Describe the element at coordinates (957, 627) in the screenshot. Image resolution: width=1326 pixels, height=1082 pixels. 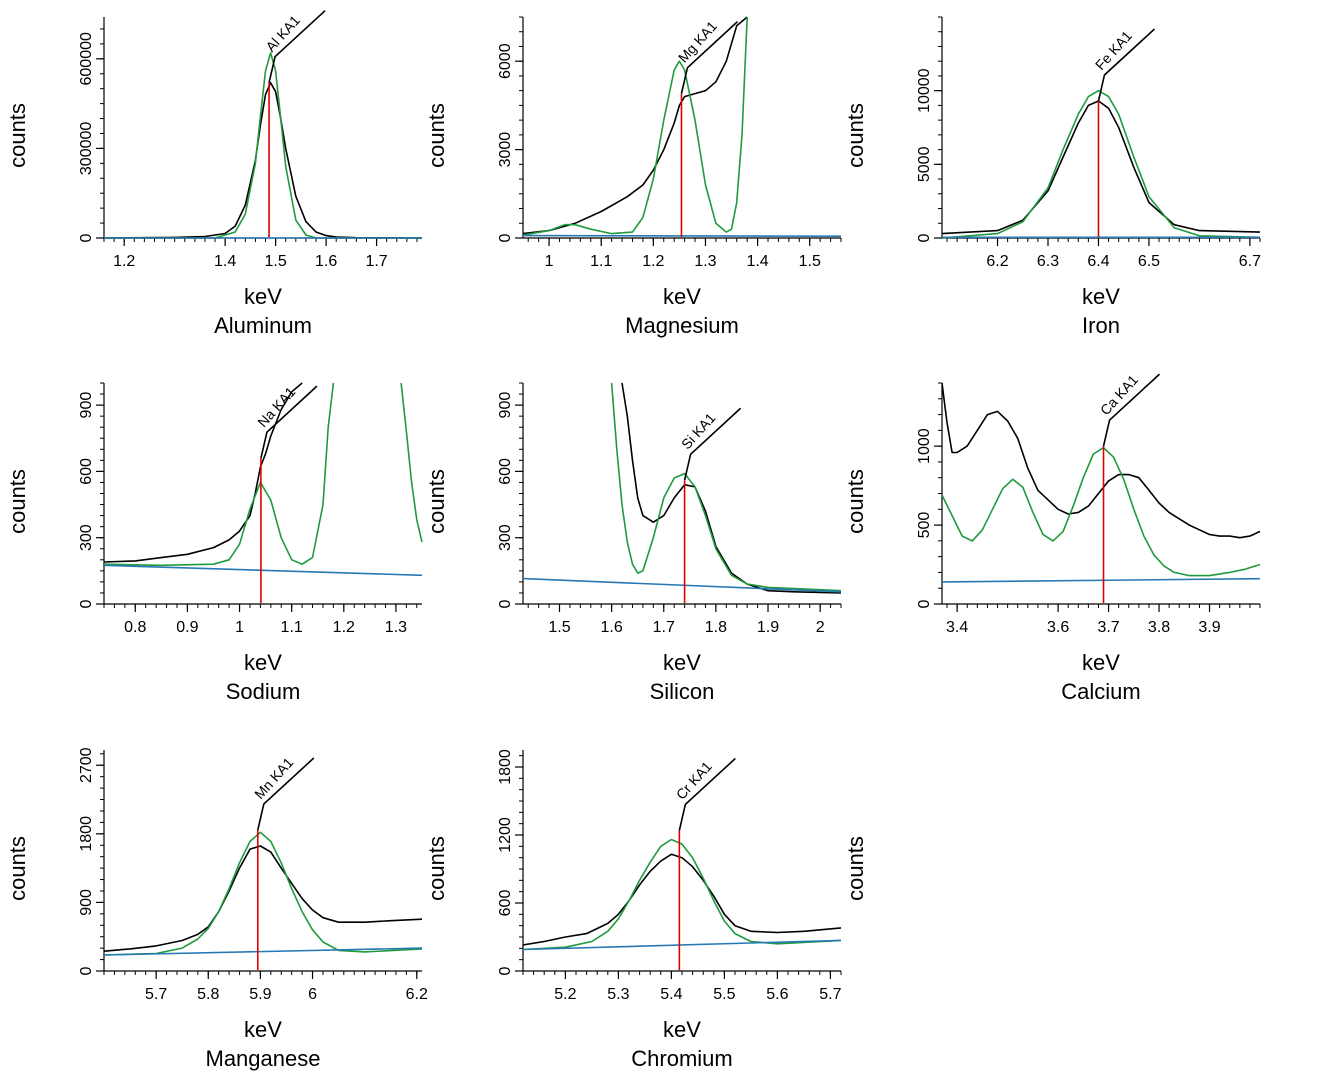
I see `x-tick-label: 3.4` at that location.